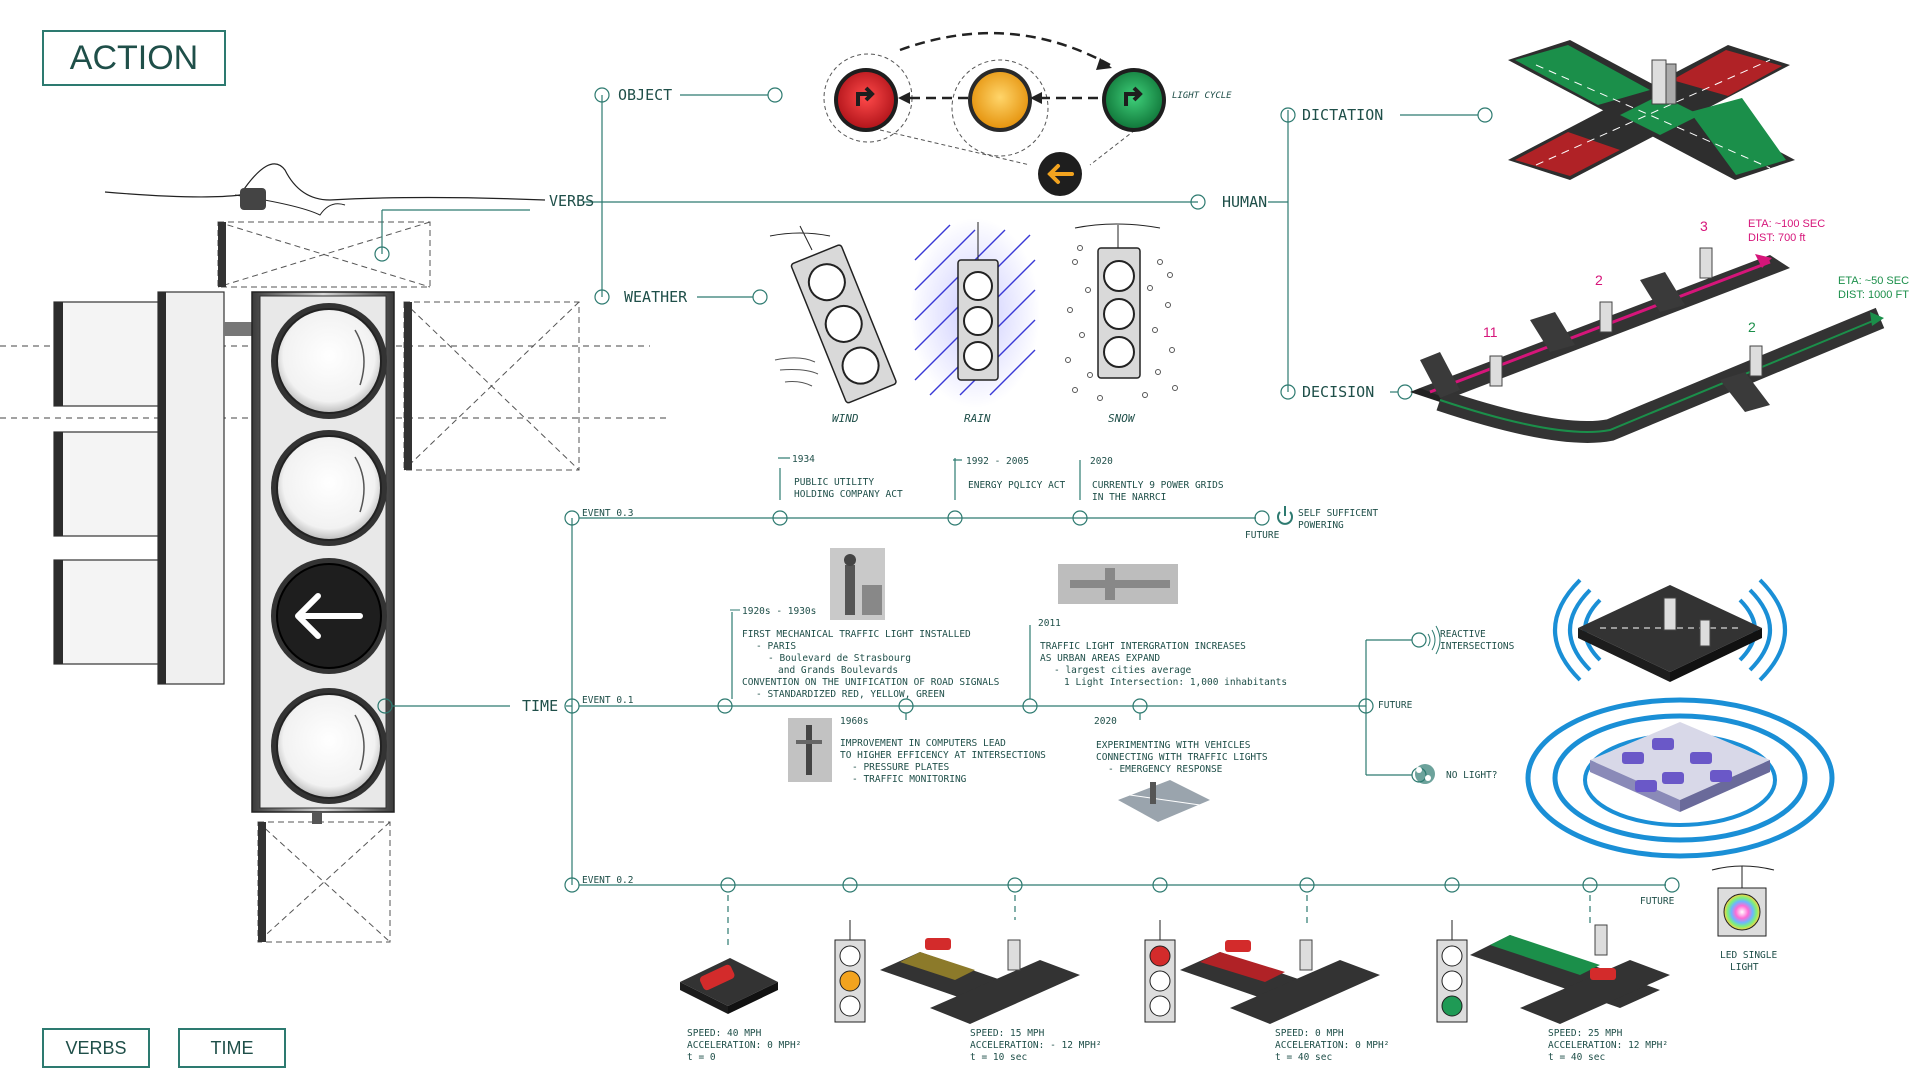  What do you see at coordinates (1122, 418) in the screenshot?
I see `weather-snow-label: SNOW` at bounding box center [1122, 418].